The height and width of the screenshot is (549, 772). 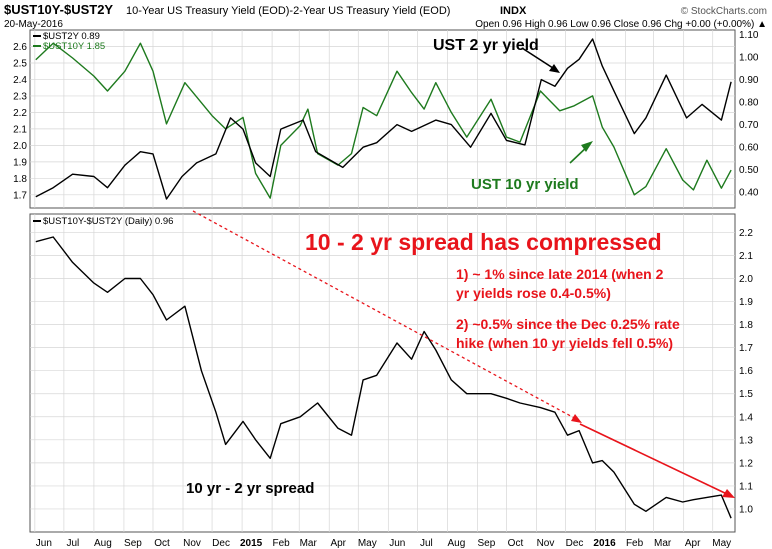 I want to click on left-axis-tick-label: 1.8, so click(x=20, y=179).